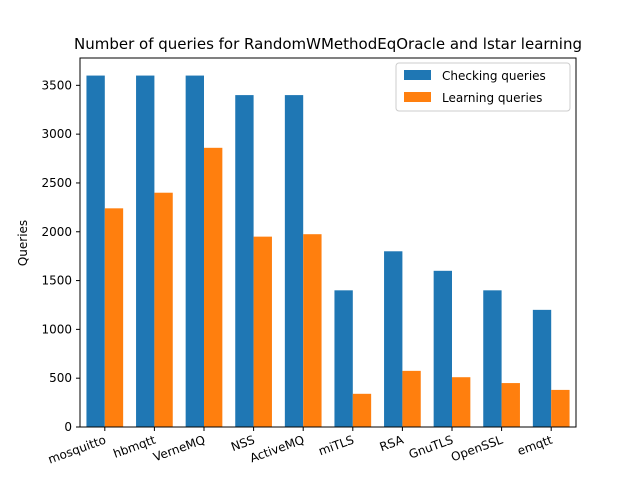 Image resolution: width=640 pixels, height=480 pixels. Describe the element at coordinates (179, 449) in the screenshot. I see `x-tick-label-vernemq: VerneMQ` at that location.